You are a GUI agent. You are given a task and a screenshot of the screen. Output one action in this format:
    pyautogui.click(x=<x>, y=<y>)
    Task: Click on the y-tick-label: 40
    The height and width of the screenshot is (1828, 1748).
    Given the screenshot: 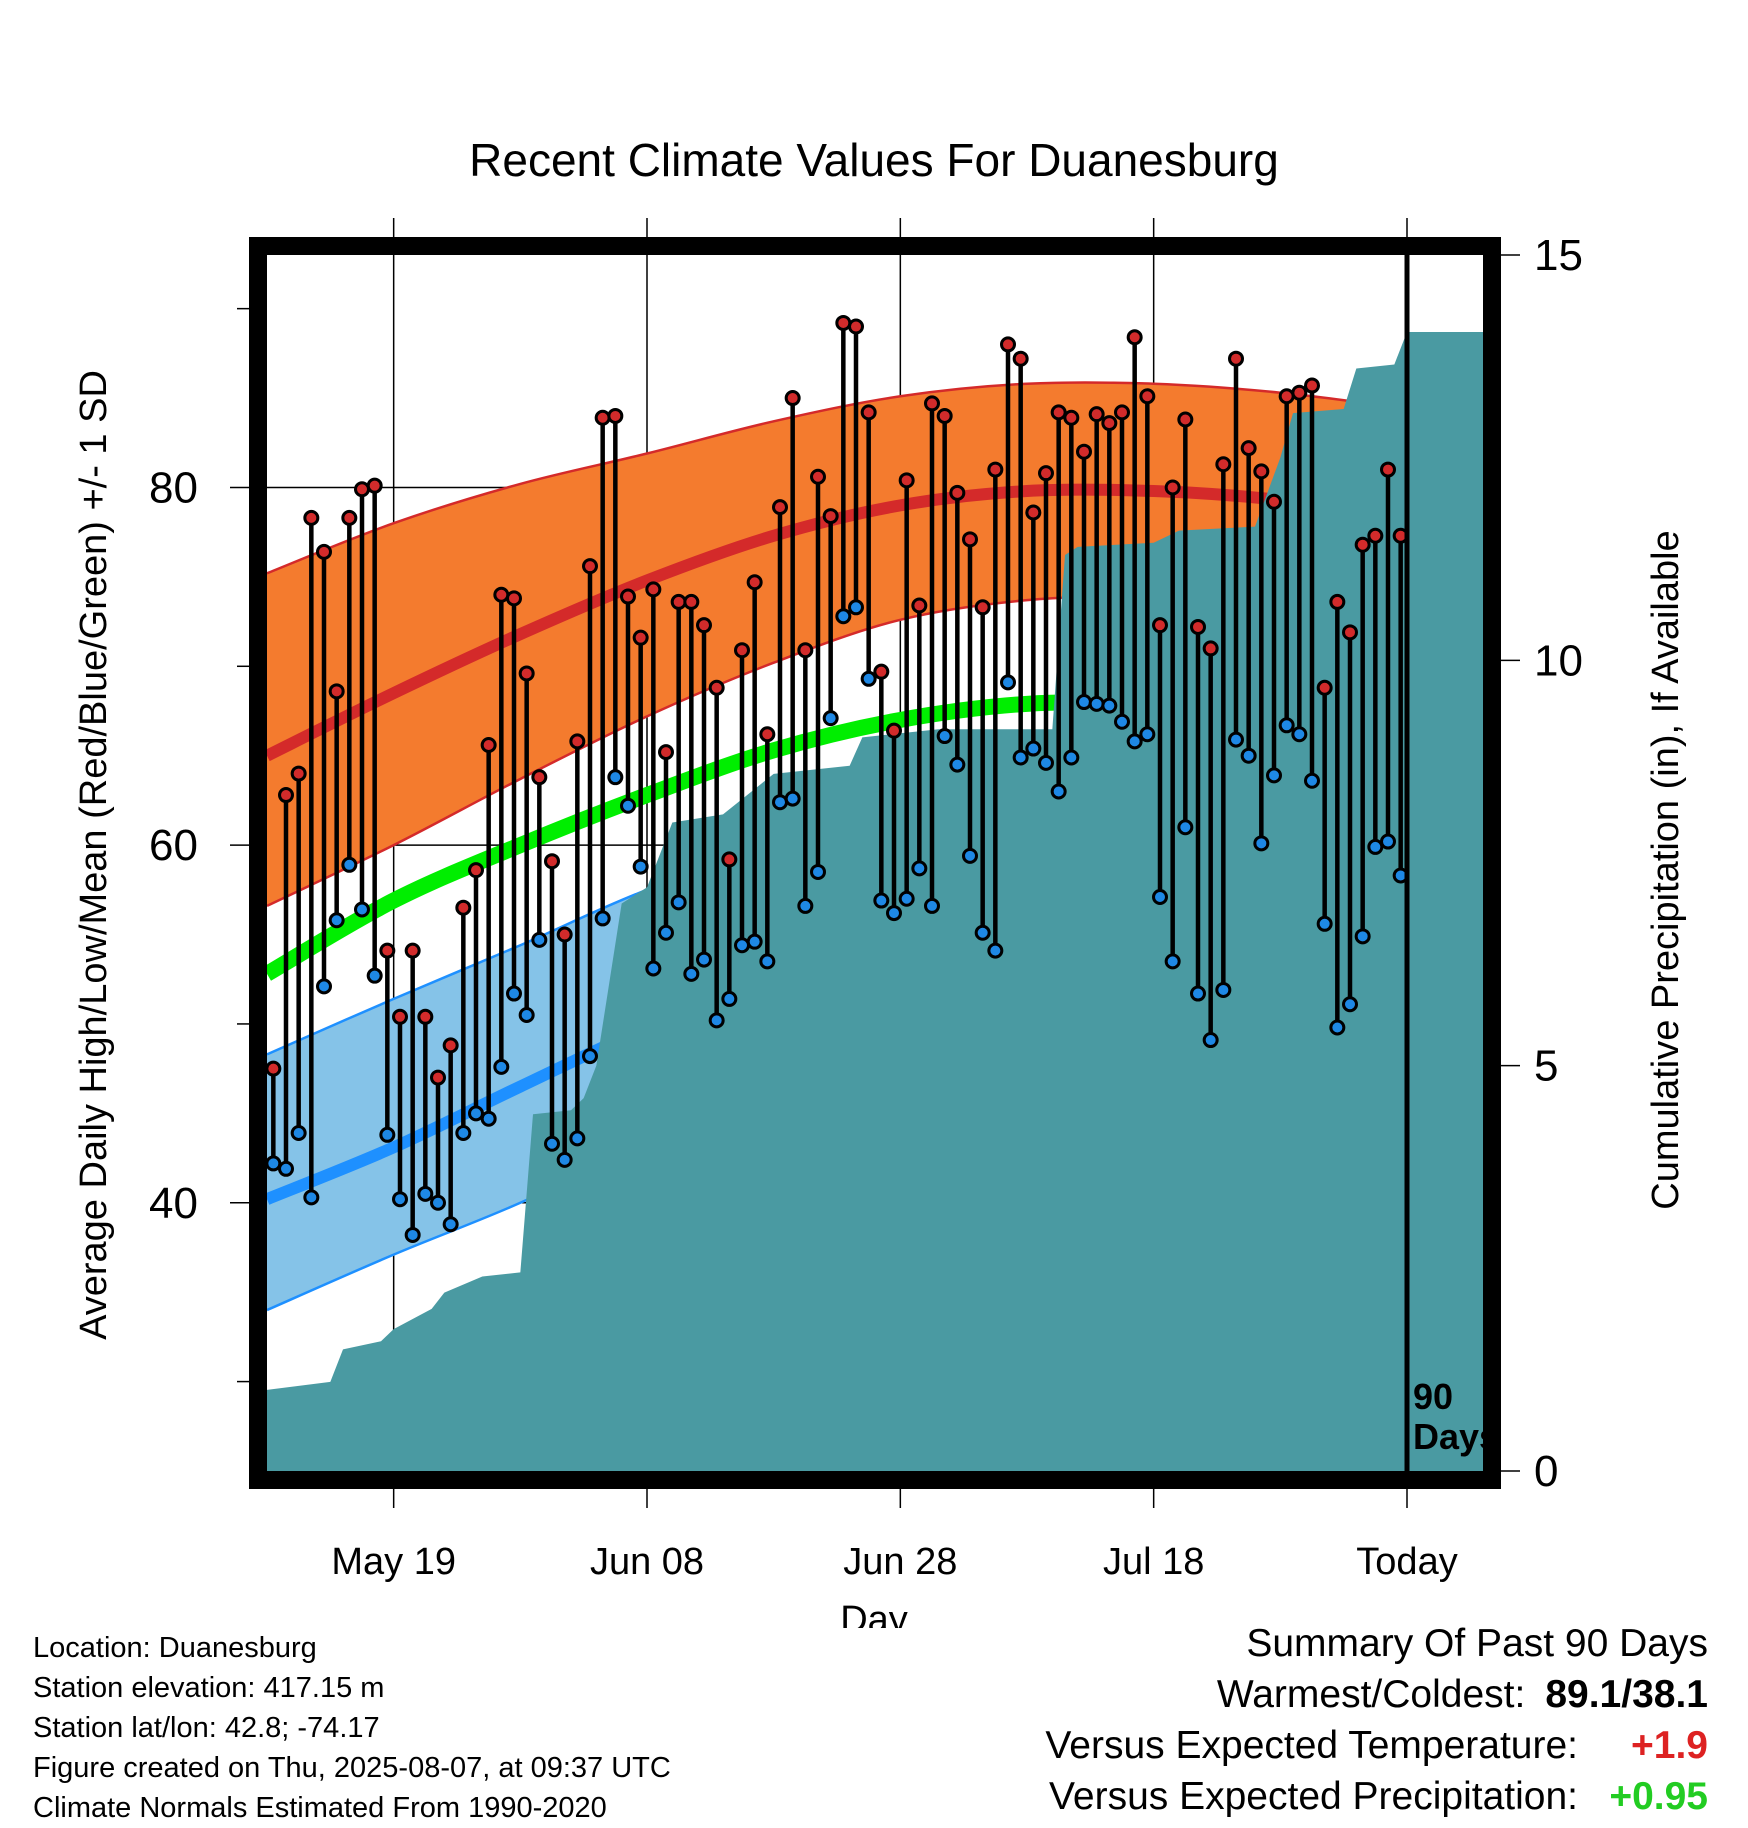 What is the action you would take?
    pyautogui.click(x=173, y=1203)
    